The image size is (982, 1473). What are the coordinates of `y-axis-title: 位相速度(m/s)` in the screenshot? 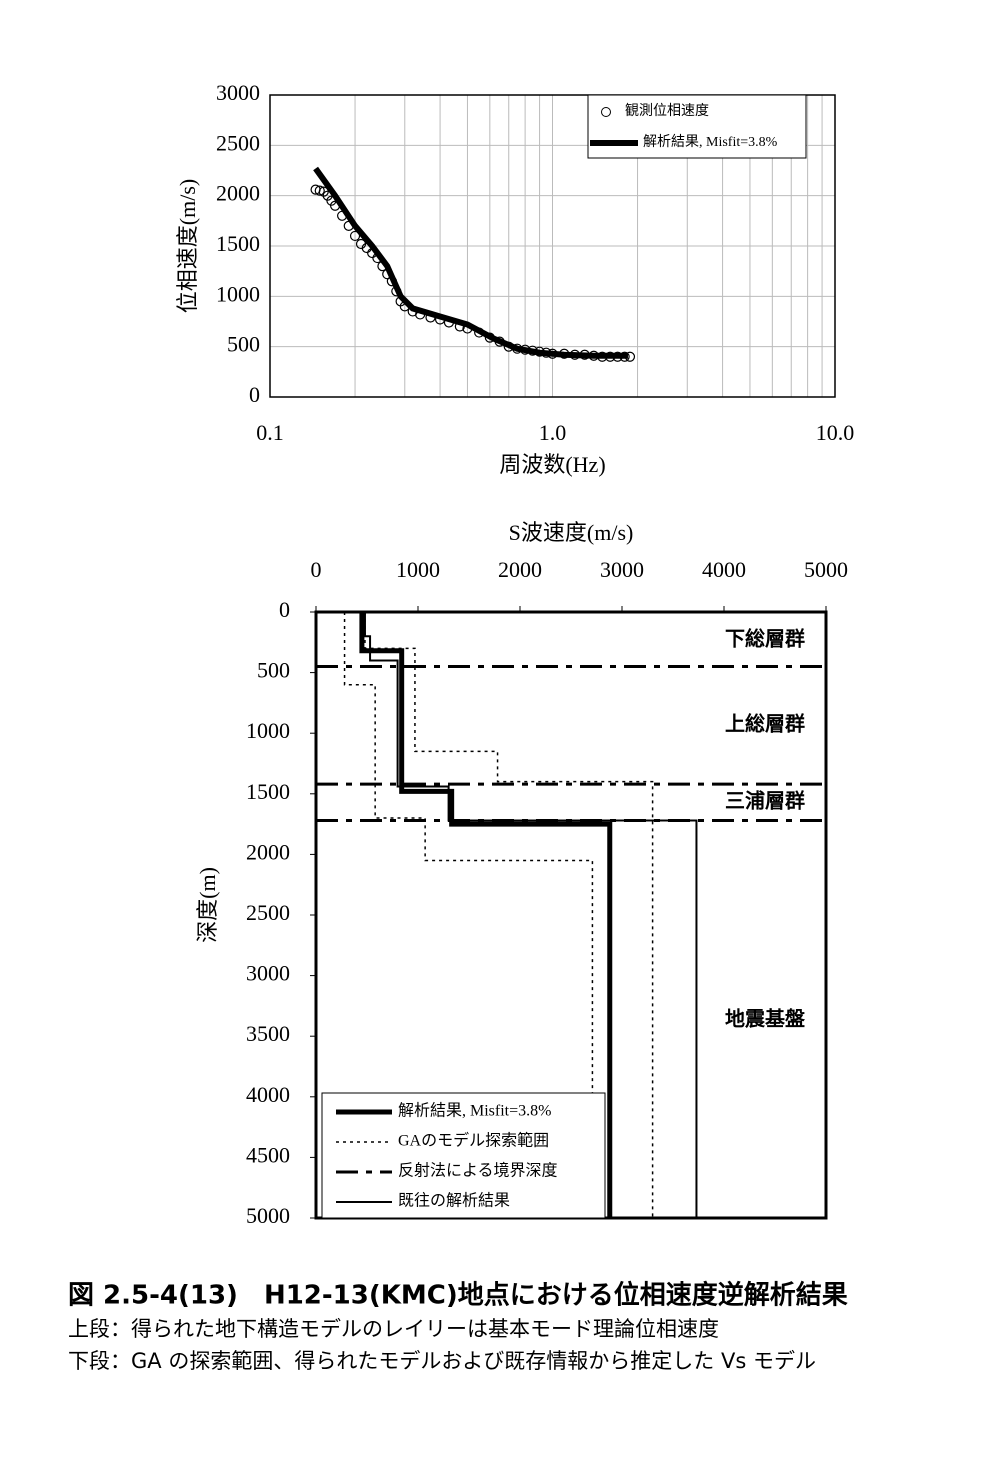 It's located at (187, 246).